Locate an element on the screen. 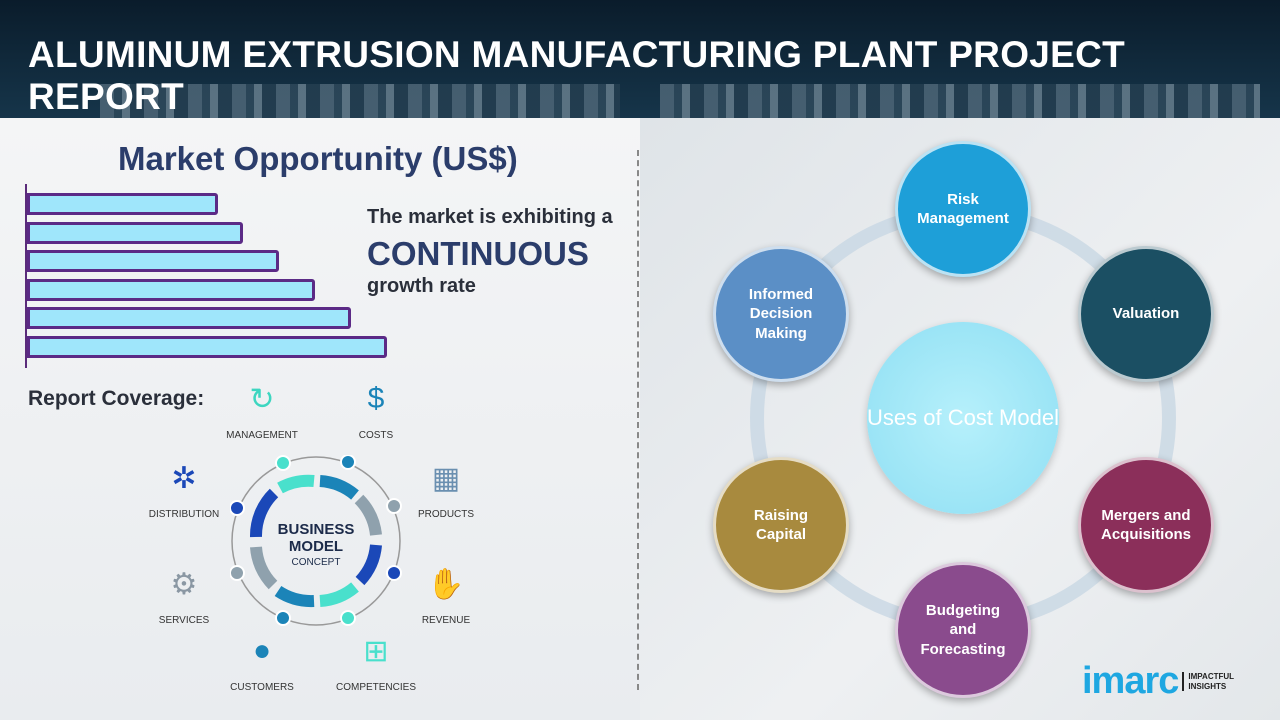  logo-tagline: IMPACTFUL INSIGHTS is located at coordinates (1208, 681).